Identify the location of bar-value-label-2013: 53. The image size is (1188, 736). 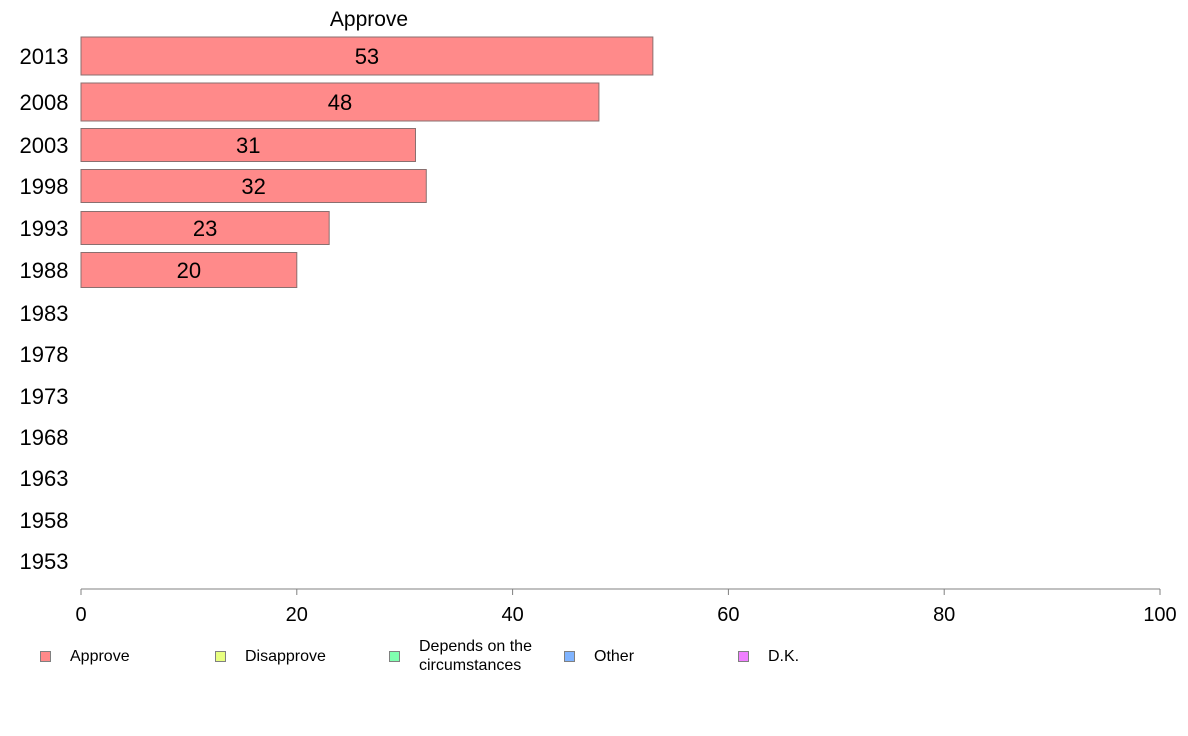
(367, 56).